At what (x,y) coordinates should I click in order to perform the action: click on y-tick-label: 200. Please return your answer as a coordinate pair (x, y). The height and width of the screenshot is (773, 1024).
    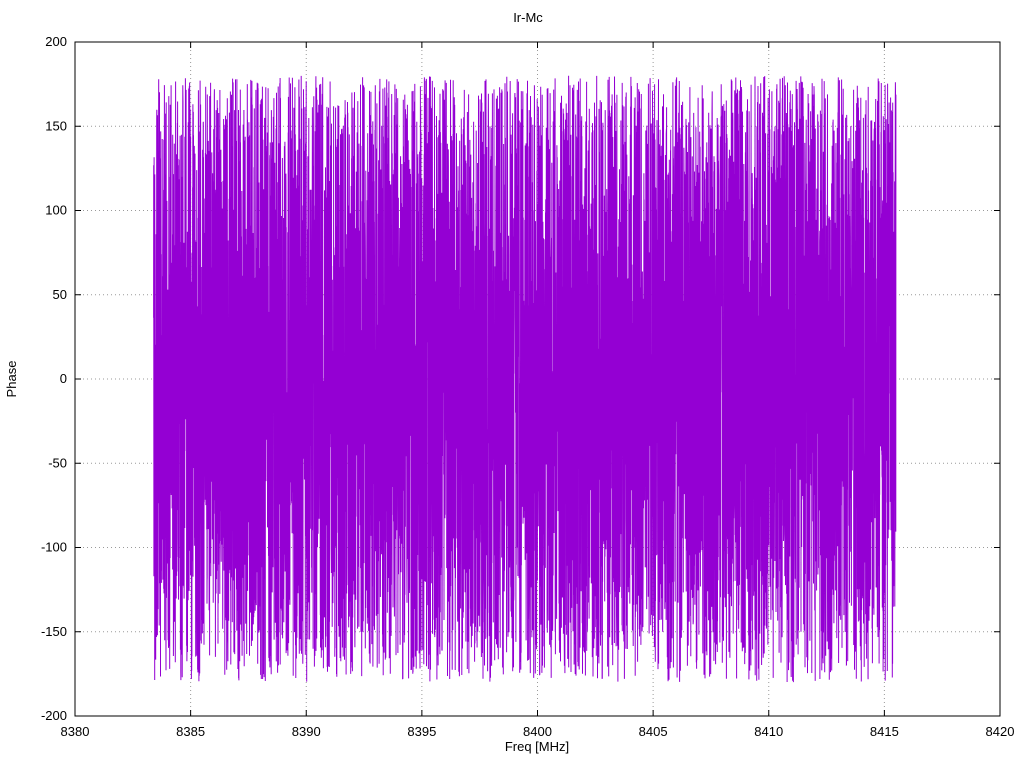
    Looking at the image, I should click on (56, 41).